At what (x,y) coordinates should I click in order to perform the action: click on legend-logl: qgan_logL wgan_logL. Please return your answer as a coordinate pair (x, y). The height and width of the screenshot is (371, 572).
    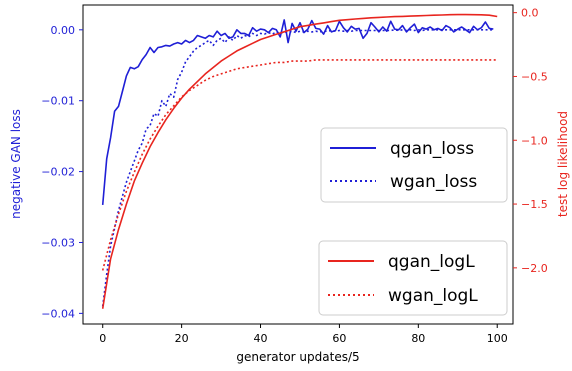
    Looking at the image, I should click on (413, 278).